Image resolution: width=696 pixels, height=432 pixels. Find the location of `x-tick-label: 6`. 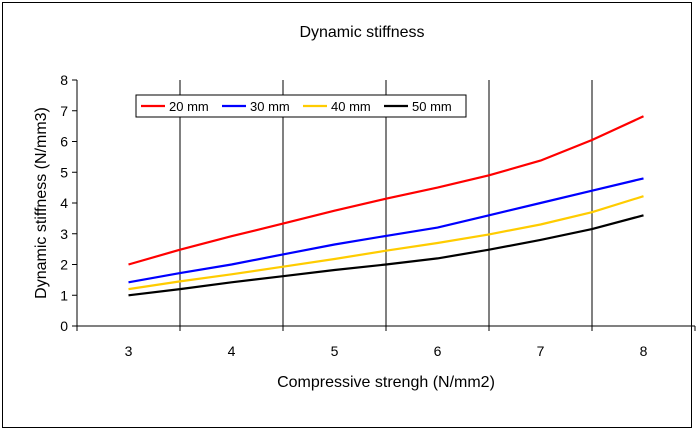

x-tick-label: 6 is located at coordinates (438, 351).